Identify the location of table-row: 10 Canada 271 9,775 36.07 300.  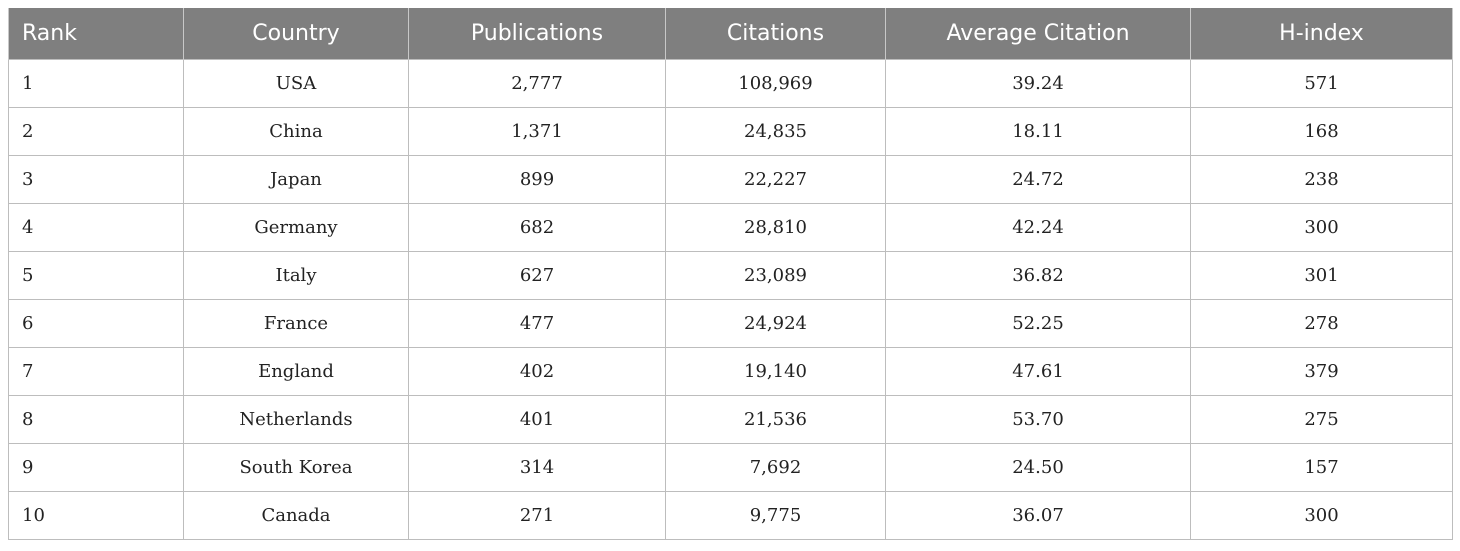
(730, 515).